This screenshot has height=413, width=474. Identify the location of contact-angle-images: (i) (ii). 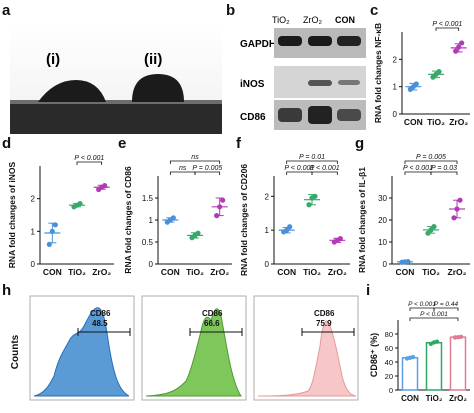
(116, 78).